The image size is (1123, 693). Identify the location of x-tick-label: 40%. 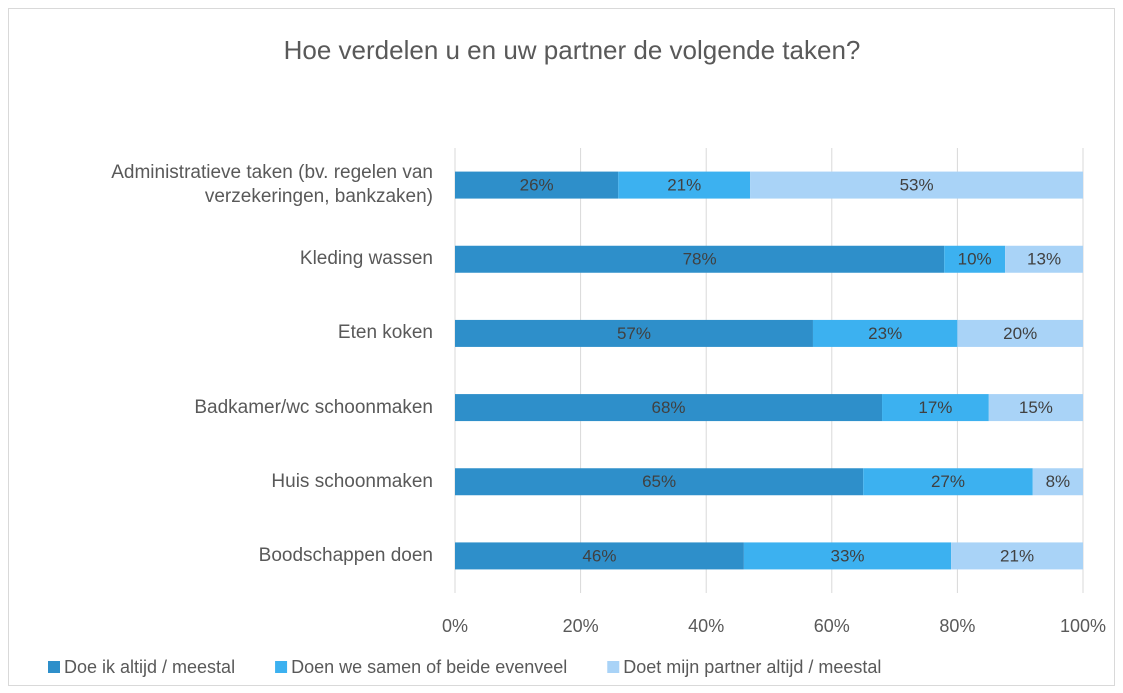
(706, 626).